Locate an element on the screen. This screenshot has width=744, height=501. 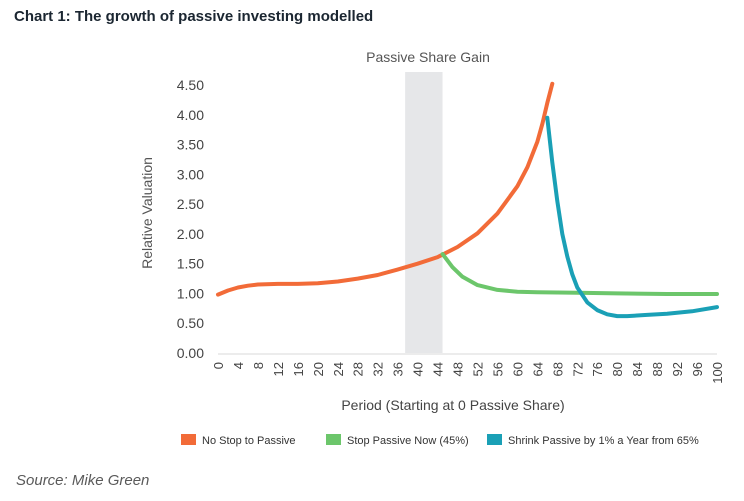
x-tick-label: 32 is located at coordinates (378, 369).